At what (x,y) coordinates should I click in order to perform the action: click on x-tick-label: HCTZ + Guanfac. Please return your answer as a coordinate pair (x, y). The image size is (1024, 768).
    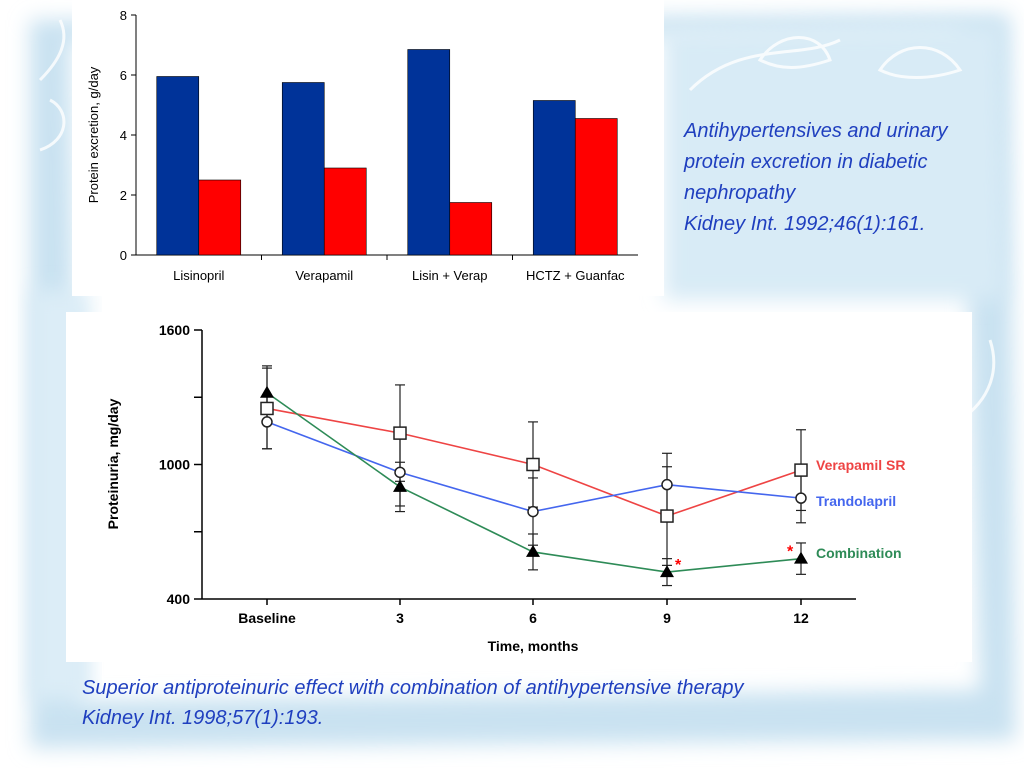
    Looking at the image, I should click on (575, 275).